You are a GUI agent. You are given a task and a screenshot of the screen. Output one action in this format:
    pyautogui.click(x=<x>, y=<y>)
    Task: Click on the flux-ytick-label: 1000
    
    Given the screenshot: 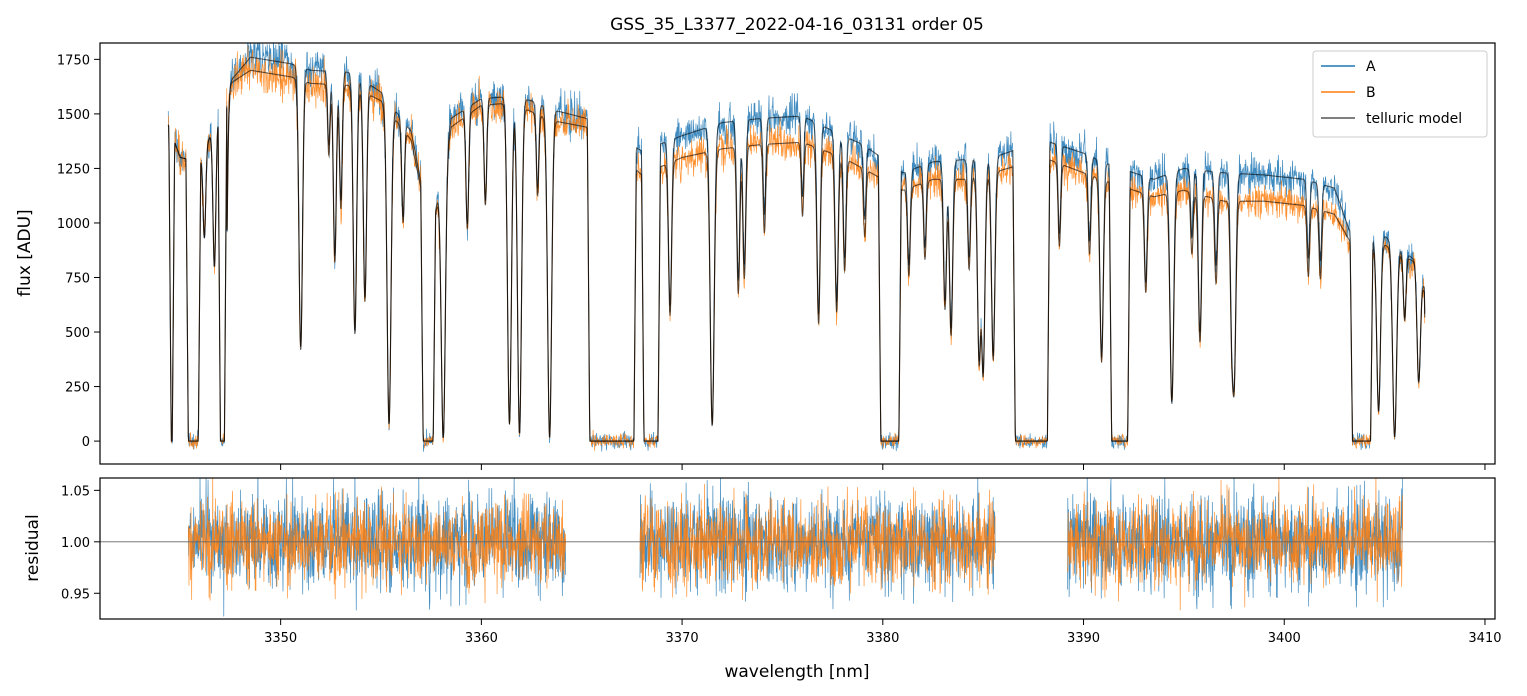 What is the action you would take?
    pyautogui.click(x=73, y=224)
    